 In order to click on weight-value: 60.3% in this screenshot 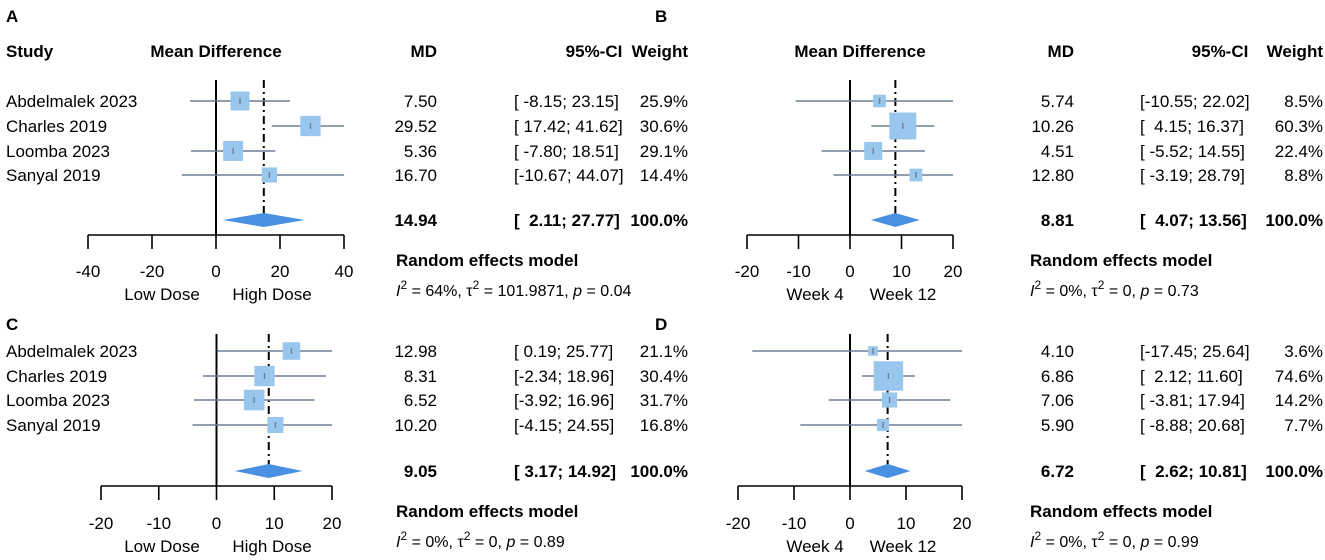, I will do `click(1299, 126)`.